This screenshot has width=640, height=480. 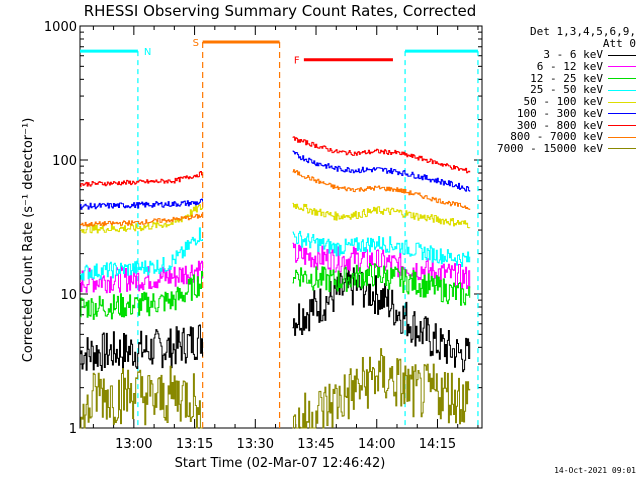 I want to click on x-tick-label: 13:30, so click(x=255, y=444).